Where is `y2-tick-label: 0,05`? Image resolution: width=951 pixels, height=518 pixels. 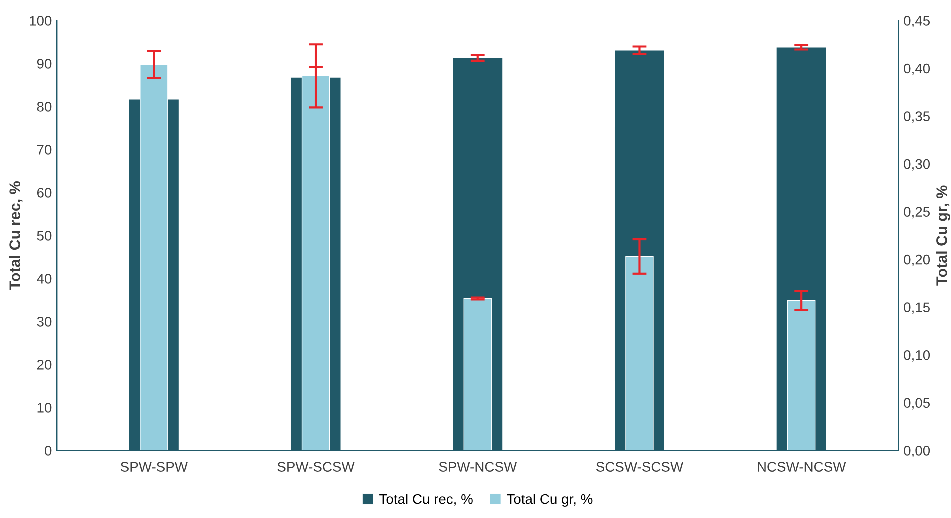 y2-tick-label: 0,05 is located at coordinates (917, 404).